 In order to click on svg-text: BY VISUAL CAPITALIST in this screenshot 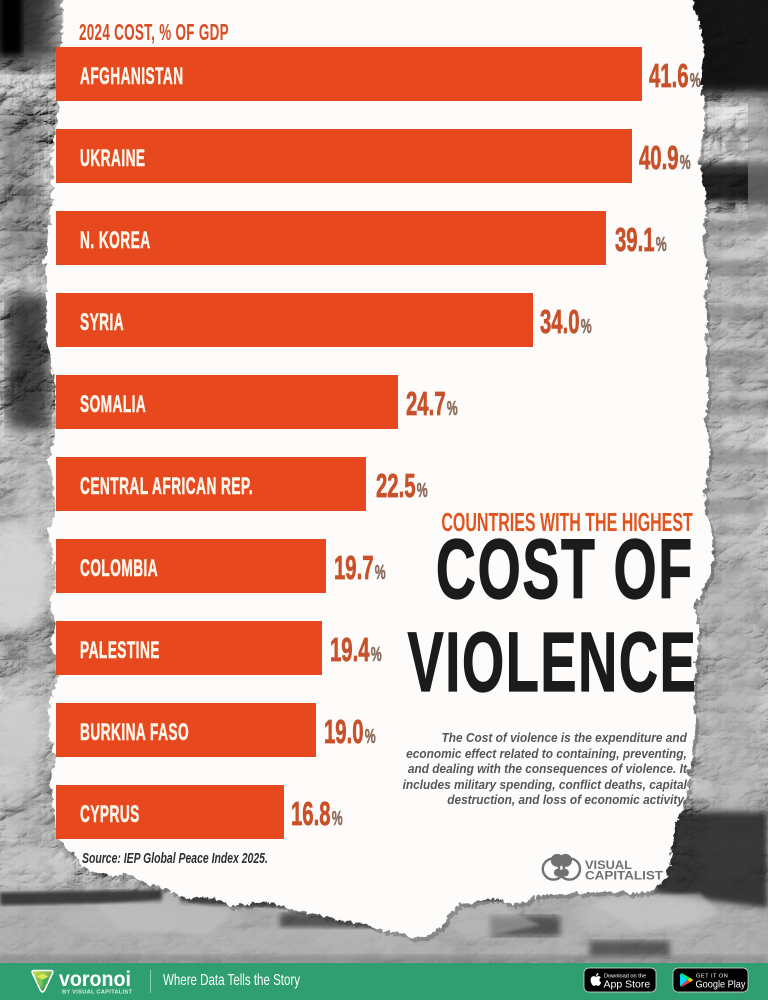, I will do `click(97, 993)`.